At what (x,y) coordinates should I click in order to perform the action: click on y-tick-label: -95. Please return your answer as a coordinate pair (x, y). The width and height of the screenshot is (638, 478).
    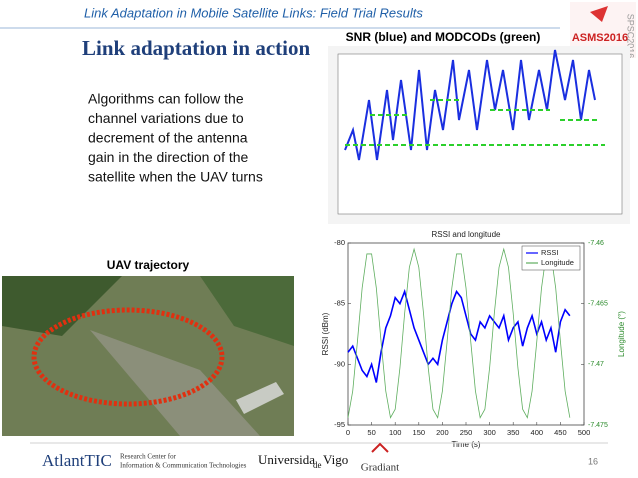
    Looking at the image, I should click on (339, 424).